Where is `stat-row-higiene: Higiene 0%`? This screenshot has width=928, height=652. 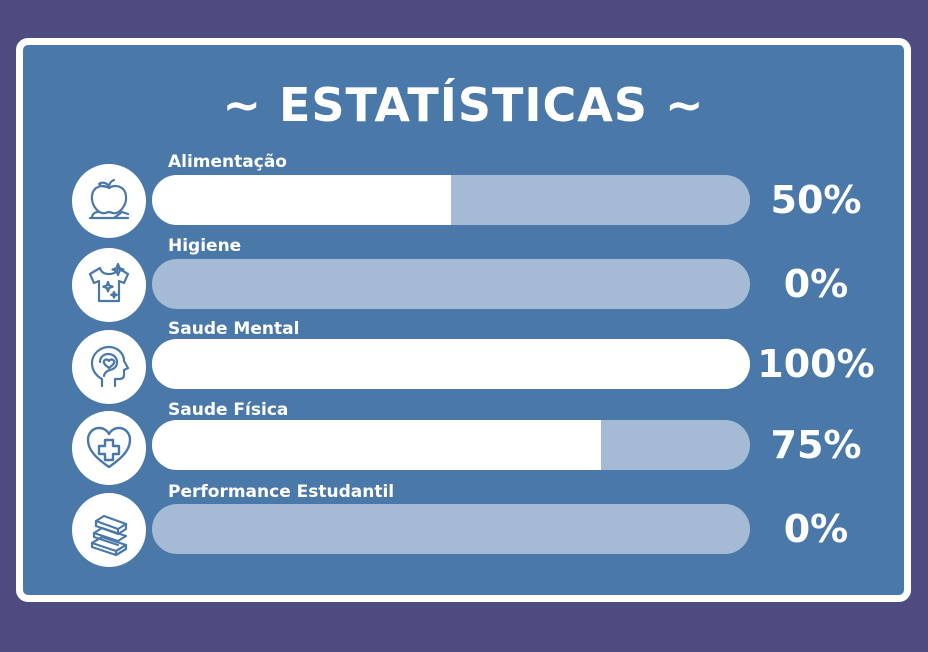 stat-row-higiene: Higiene 0% is located at coordinates (463, 279).